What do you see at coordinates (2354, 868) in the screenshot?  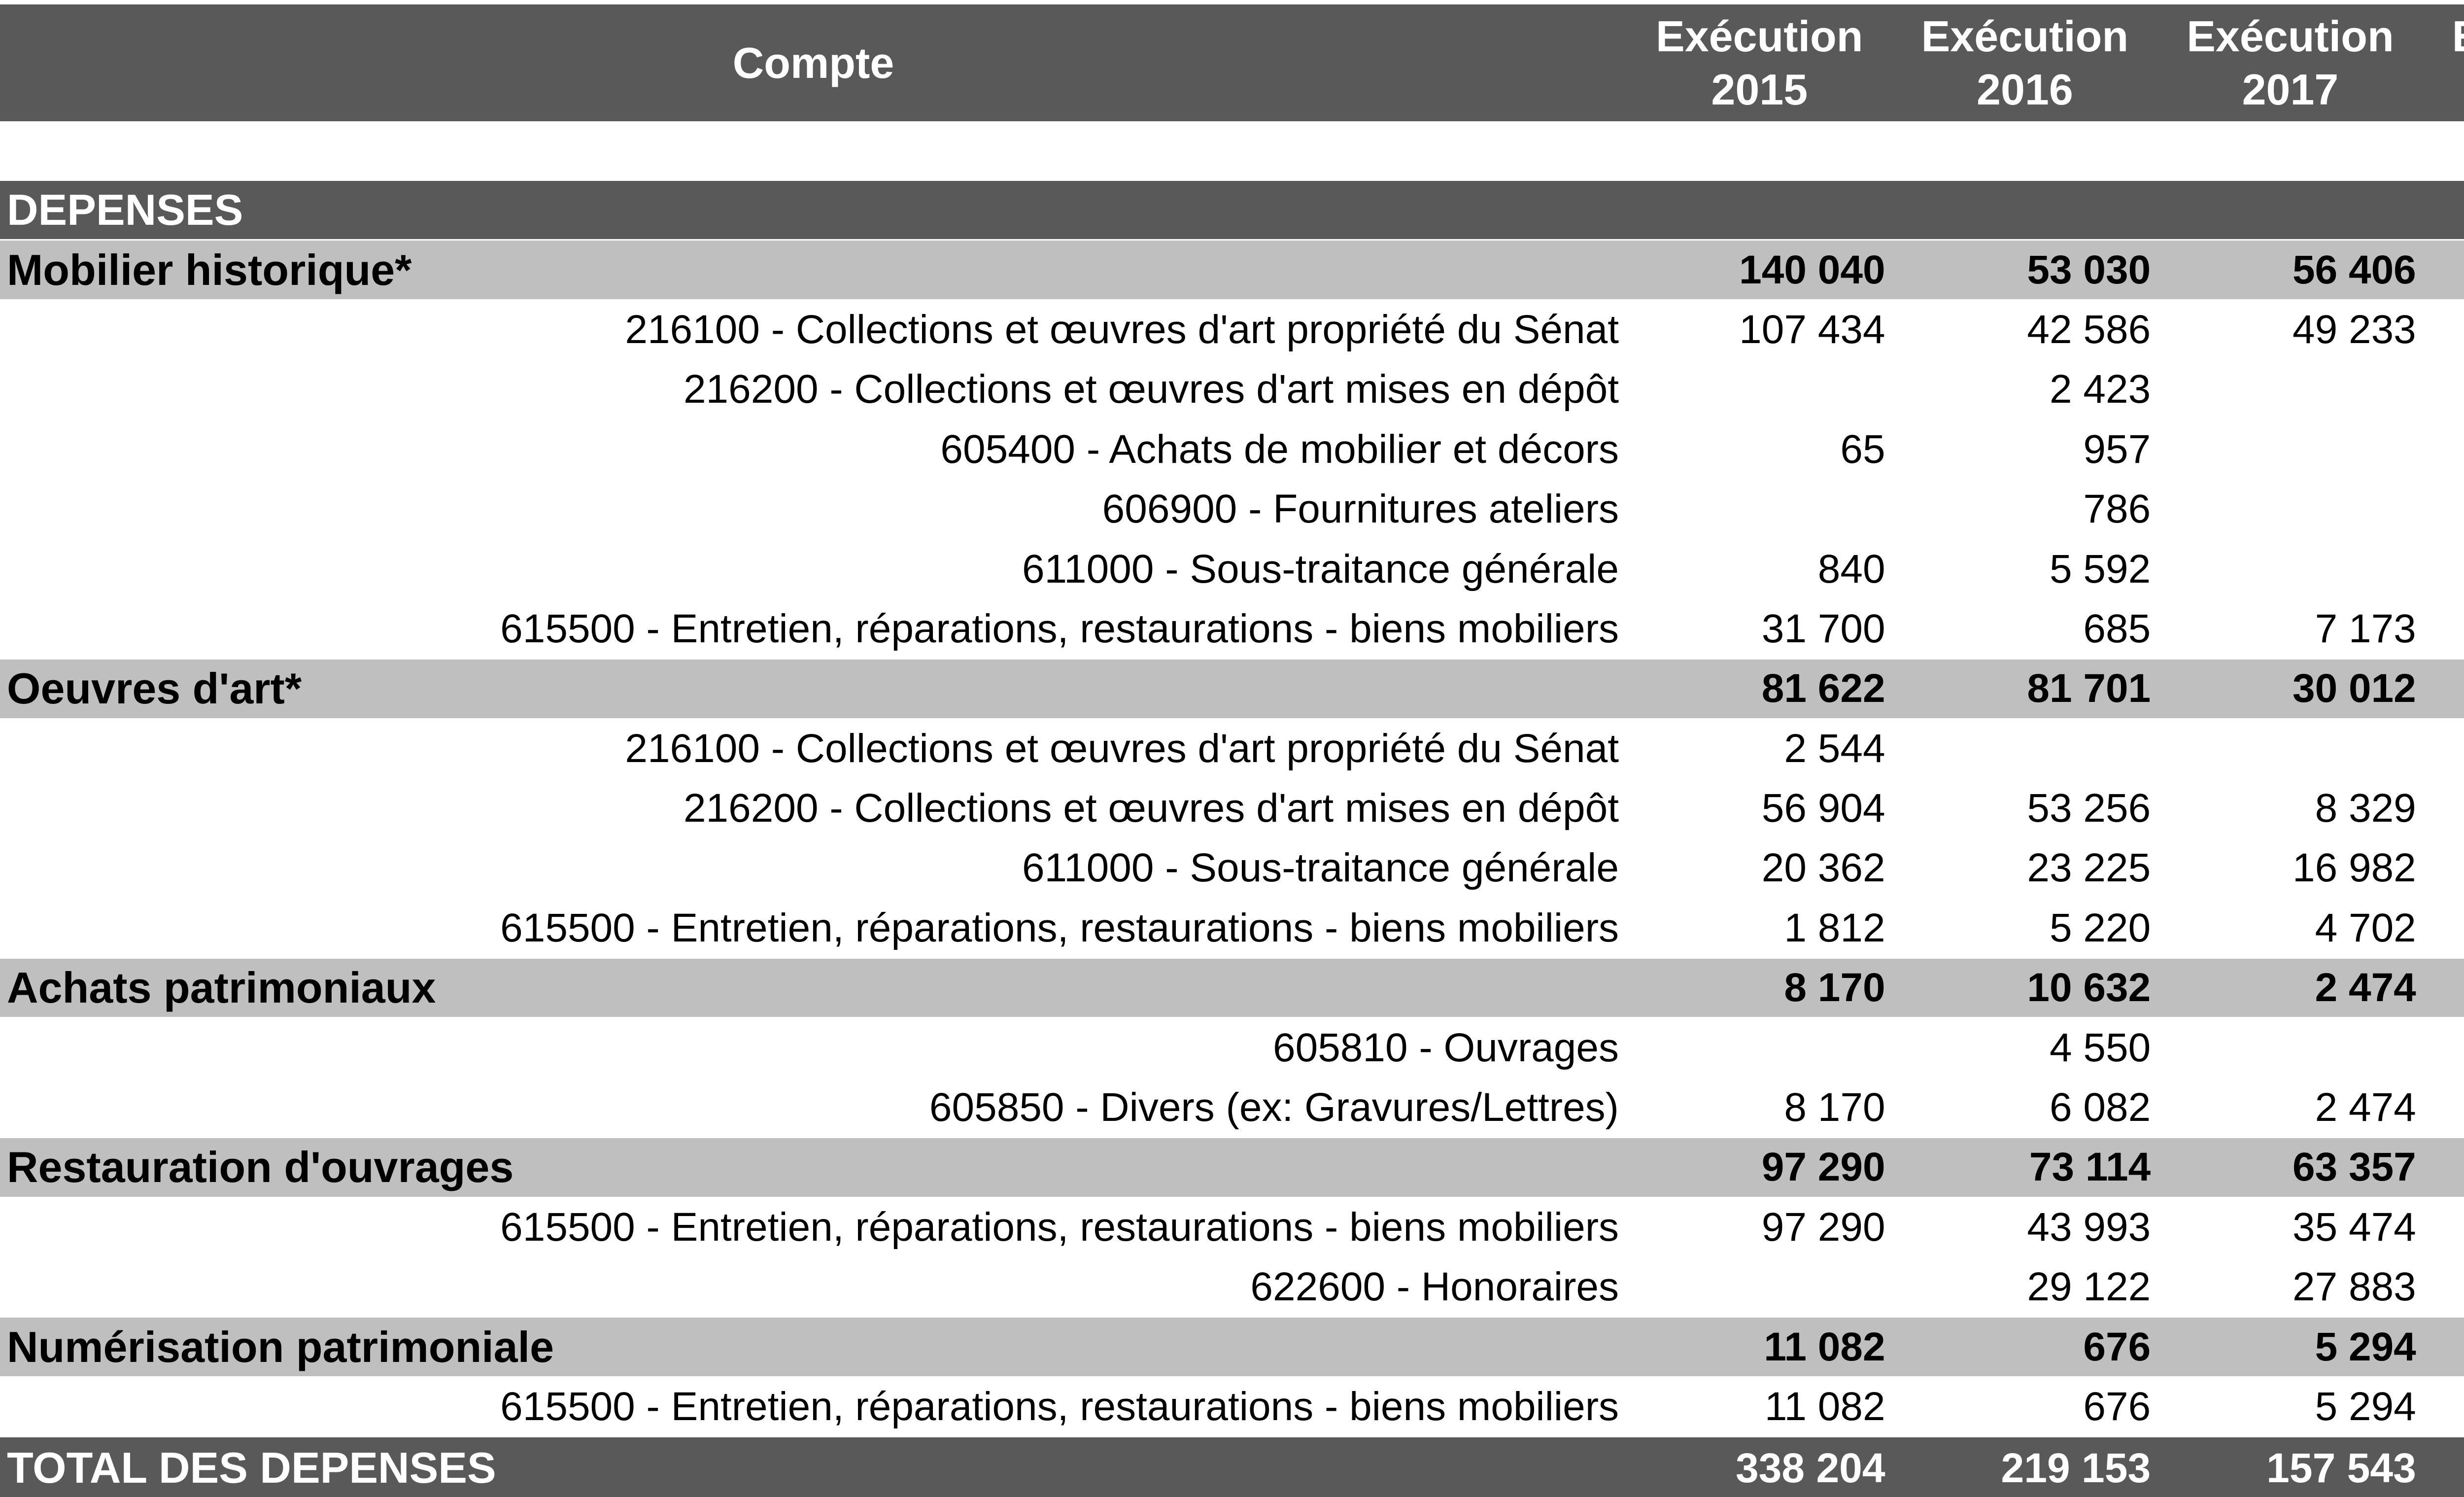 I see `value-cell: 16 982` at bounding box center [2354, 868].